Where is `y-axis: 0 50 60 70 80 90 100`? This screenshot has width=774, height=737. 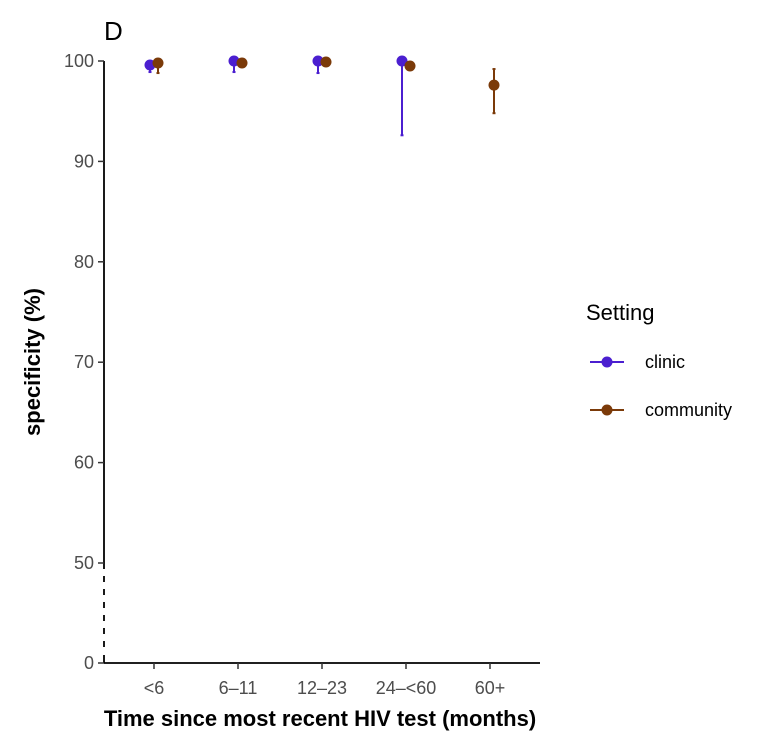
y-axis: 0 50 60 70 80 90 100 is located at coordinates (84, 362).